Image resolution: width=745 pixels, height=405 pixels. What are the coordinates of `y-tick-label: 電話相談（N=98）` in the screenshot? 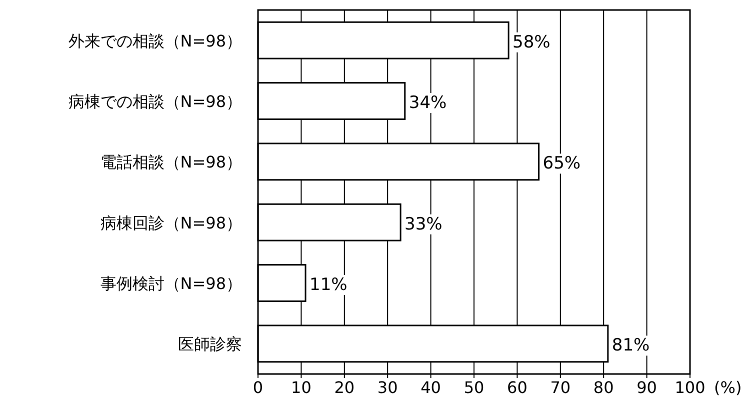 It's located at (171, 162).